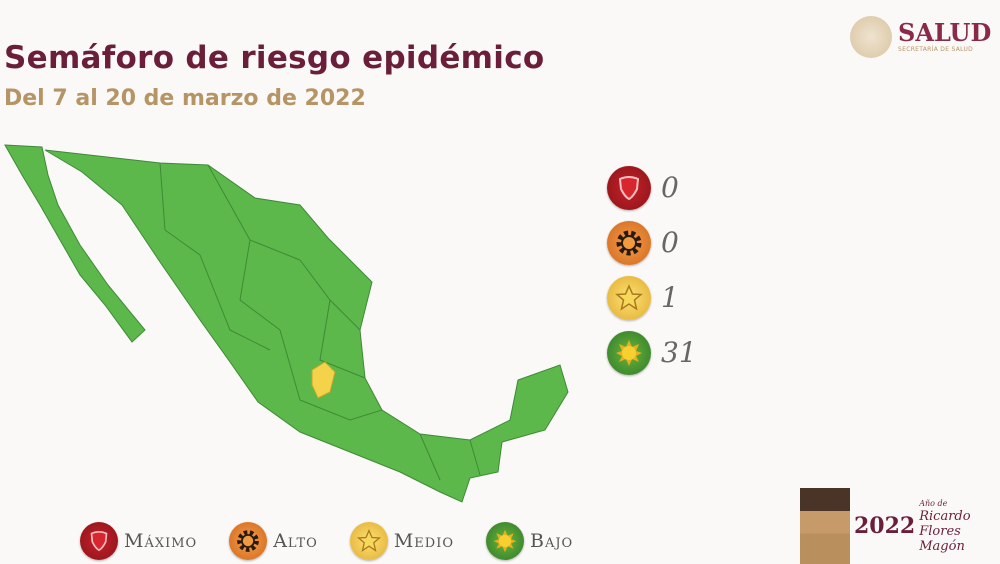 The width and height of the screenshot is (1000, 564). Describe the element at coordinates (185, 98) in the screenshot. I see `page-subtitle: Del 7 al 20 de marzo de 2022` at that location.